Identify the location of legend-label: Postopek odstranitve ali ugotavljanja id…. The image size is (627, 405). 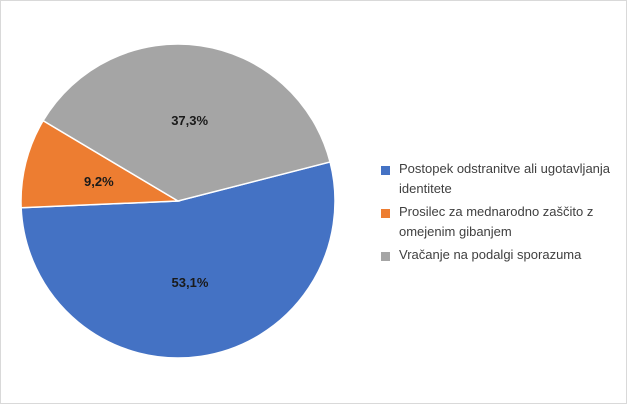
(505, 178).